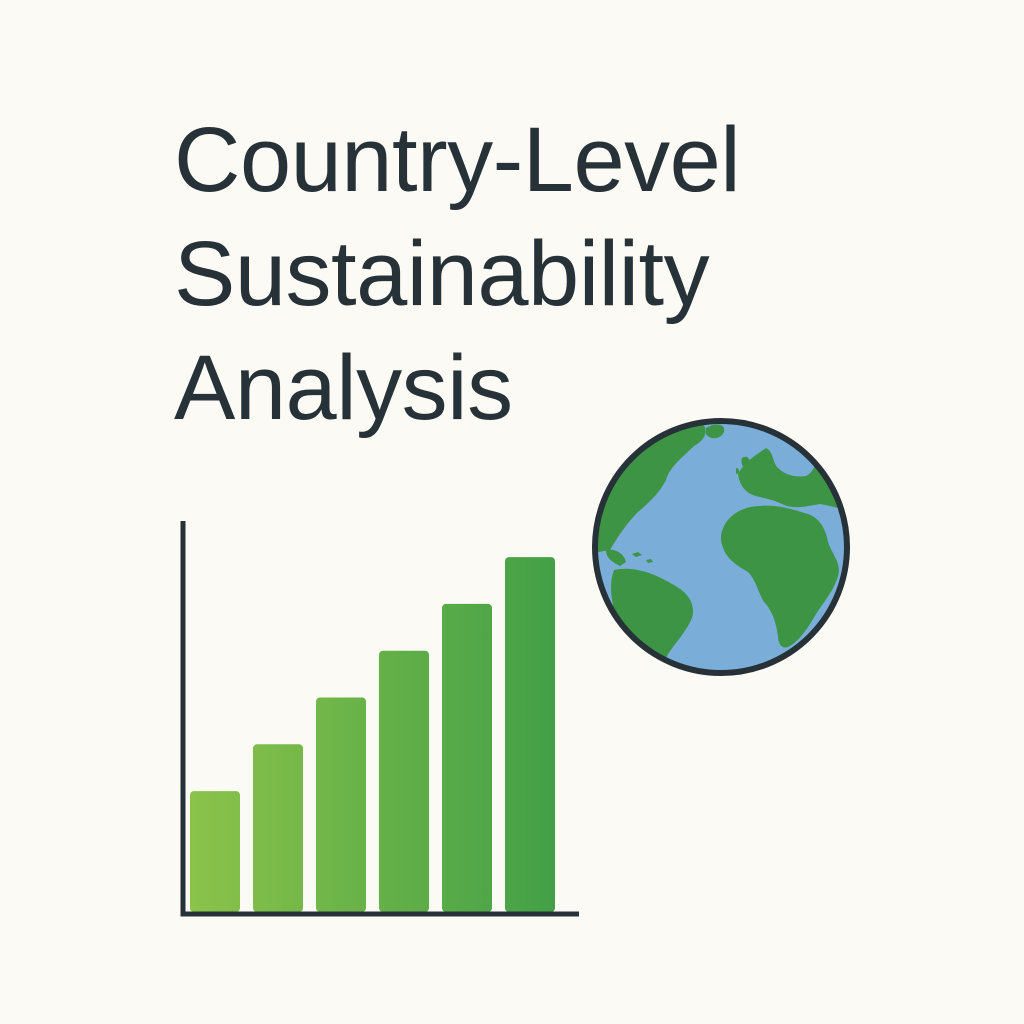 This screenshot has height=1024, width=1024. What do you see at coordinates (616, 557) in the screenshot?
I see `central-america-landmass` at bounding box center [616, 557].